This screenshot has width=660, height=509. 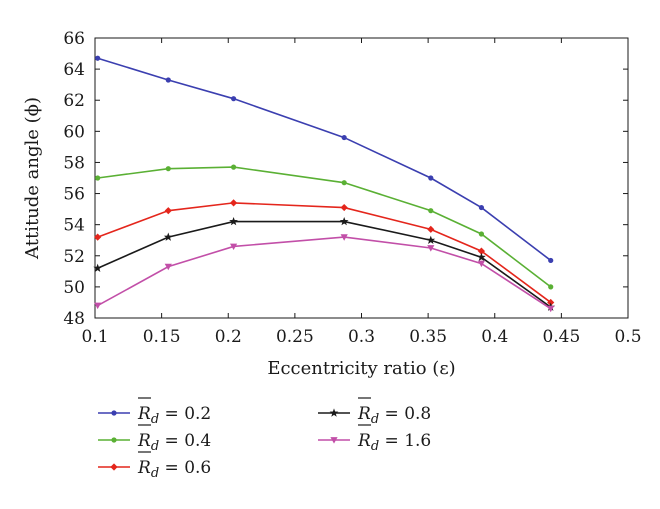 I want to click on x-axis-label: Eccentricity ratio (ε), so click(x=361, y=368).